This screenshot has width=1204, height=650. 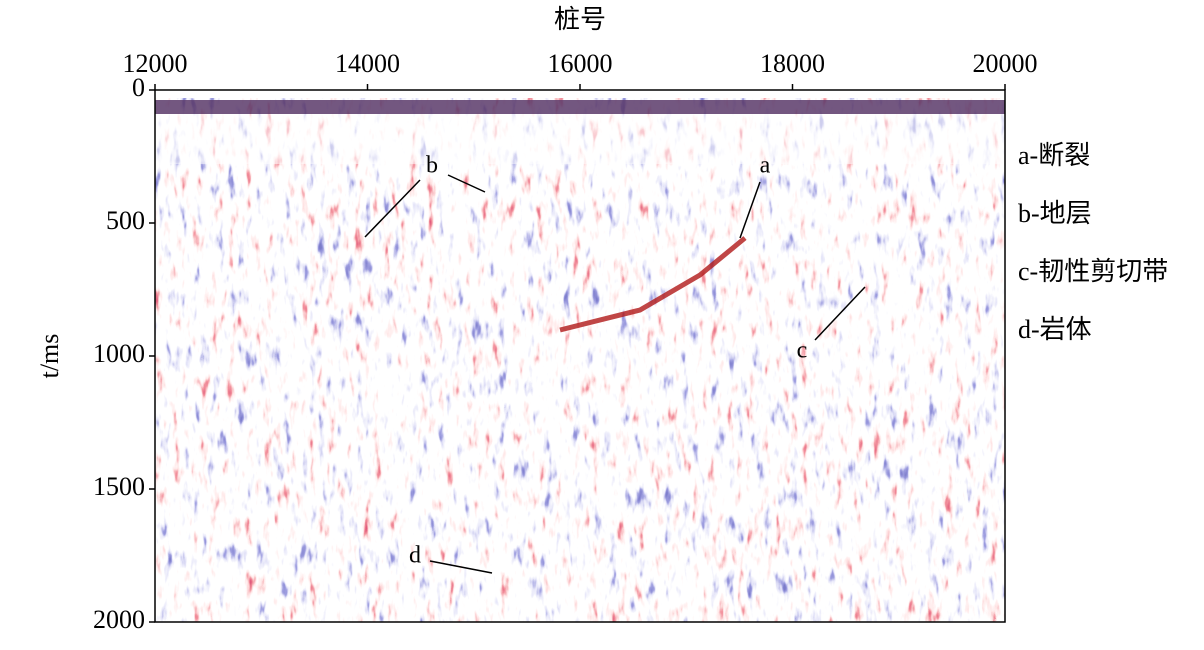 I want to click on annotation-label: d, so click(x=415, y=556).